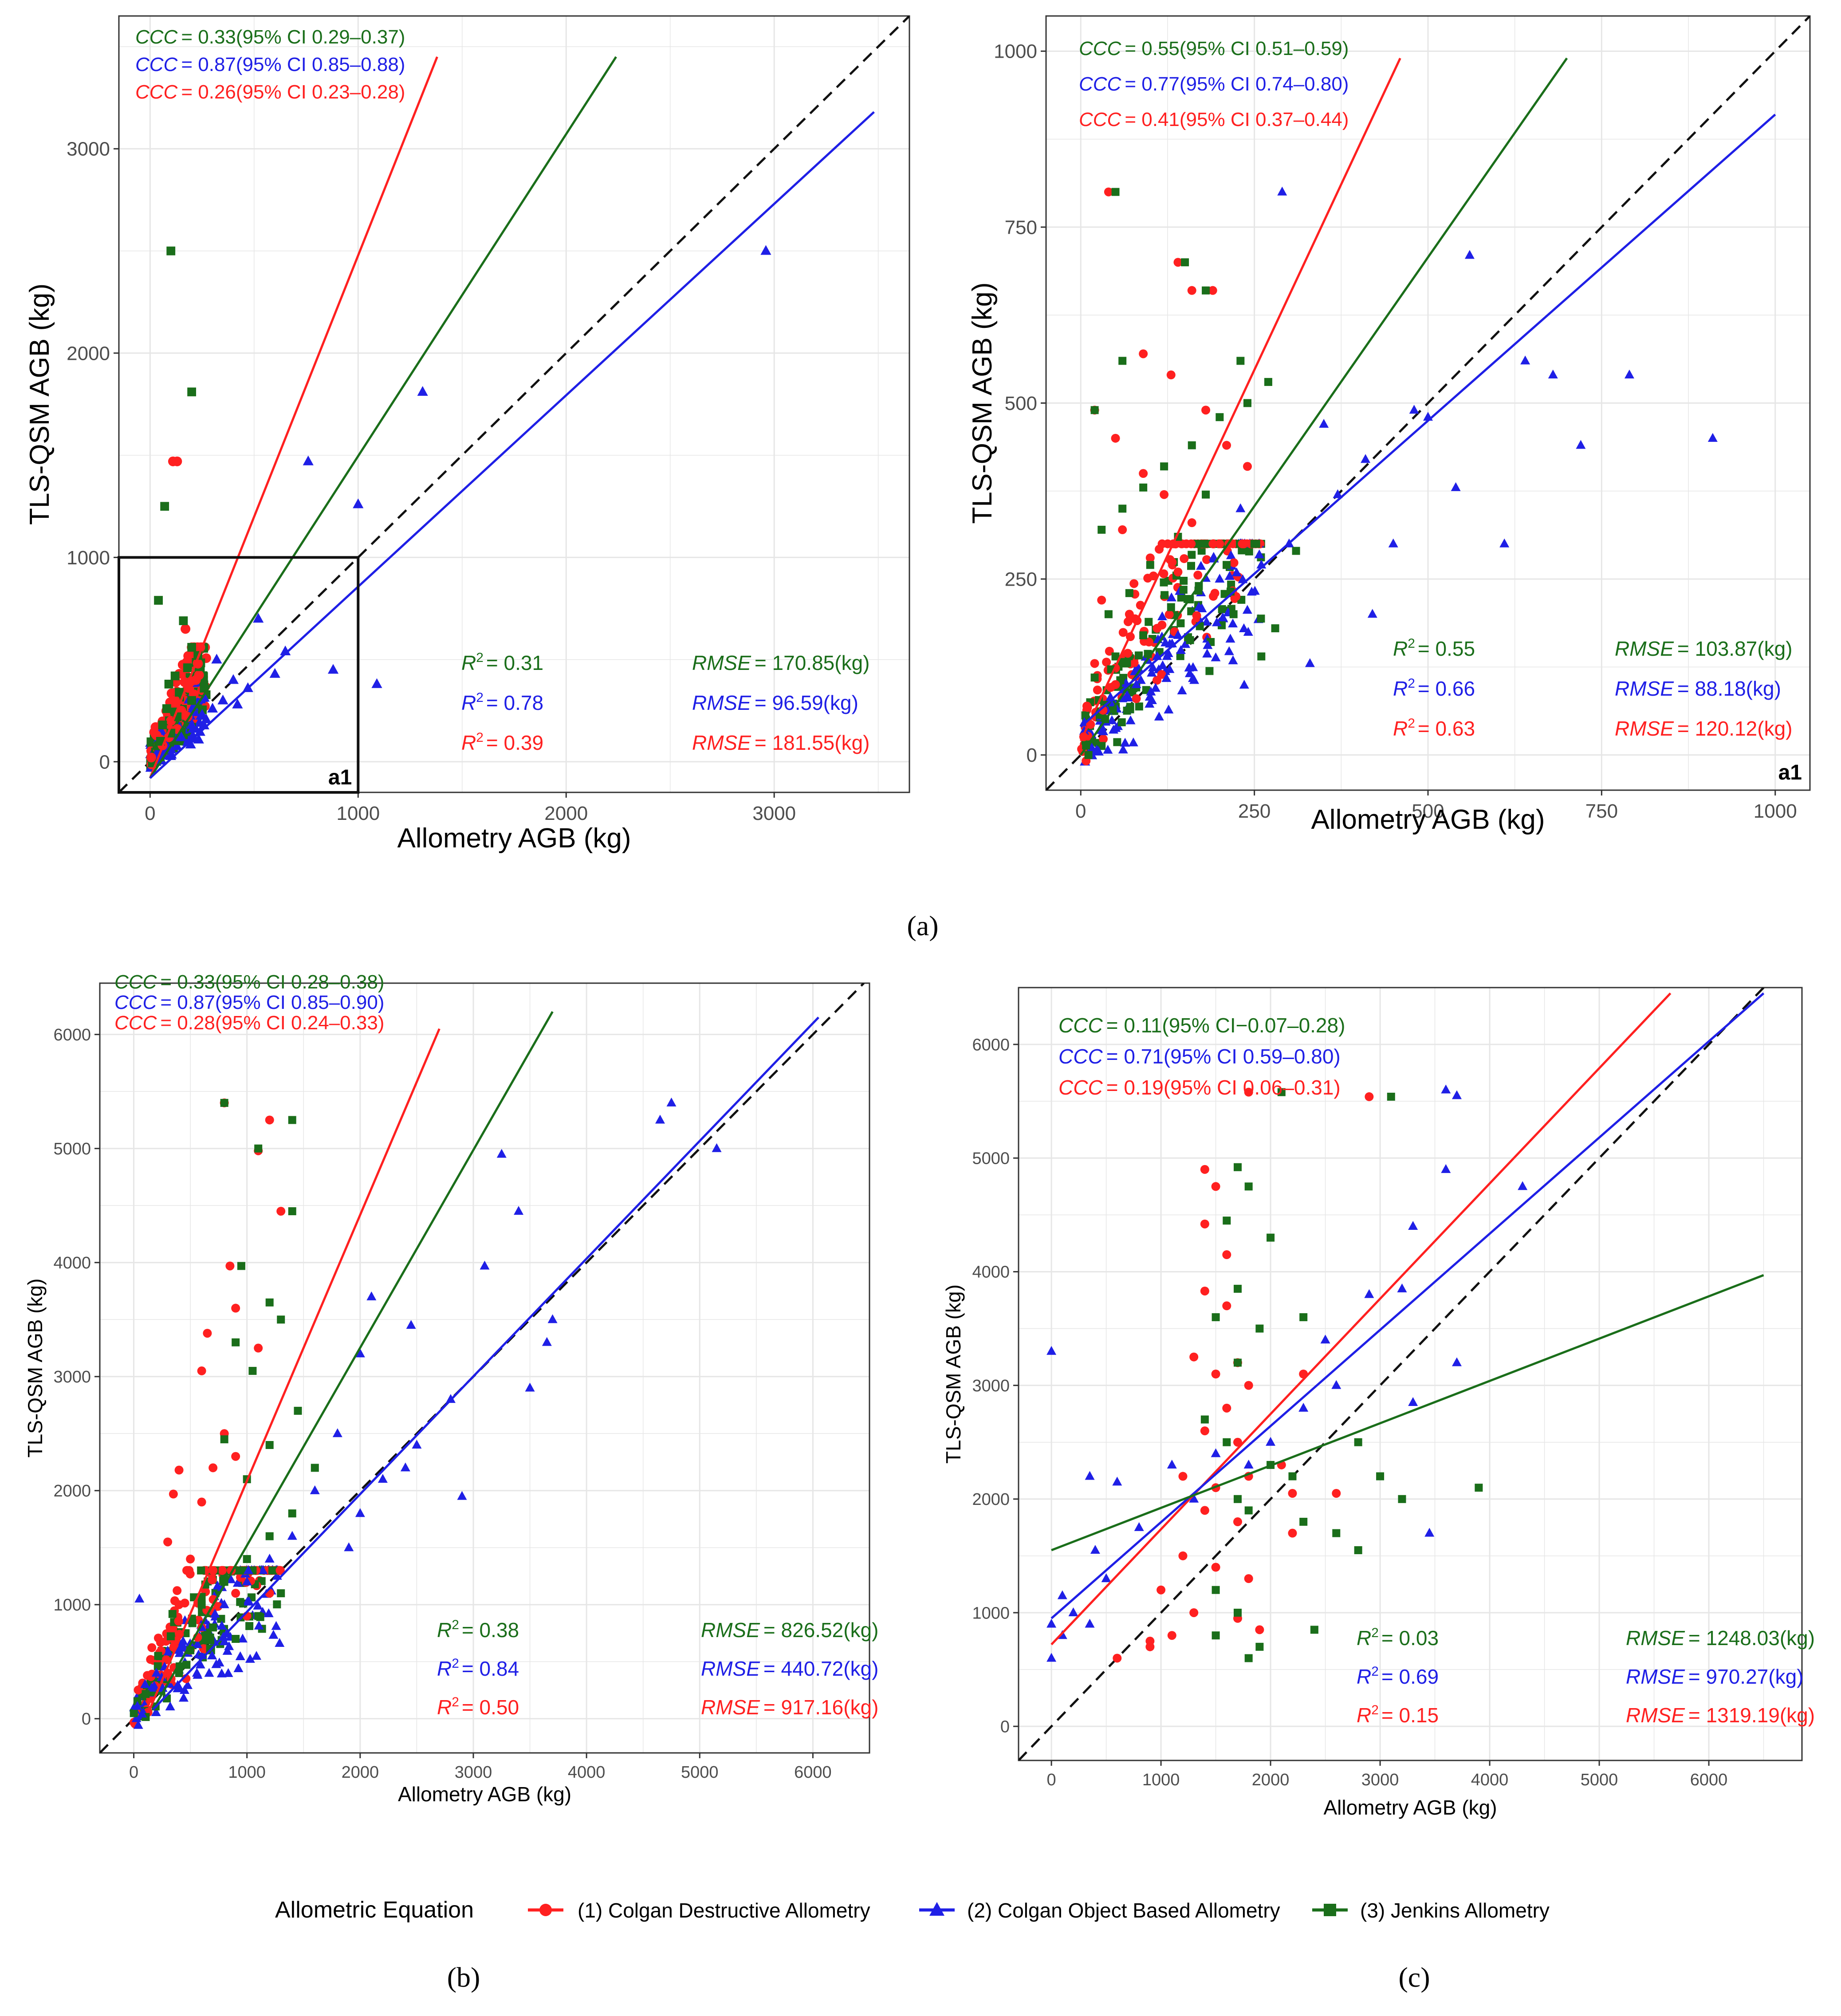 Image resolution: width=1841 pixels, height=2016 pixels. Describe the element at coordinates (72, 1149) in the screenshot. I see `y-tick-label: 5000` at that location.